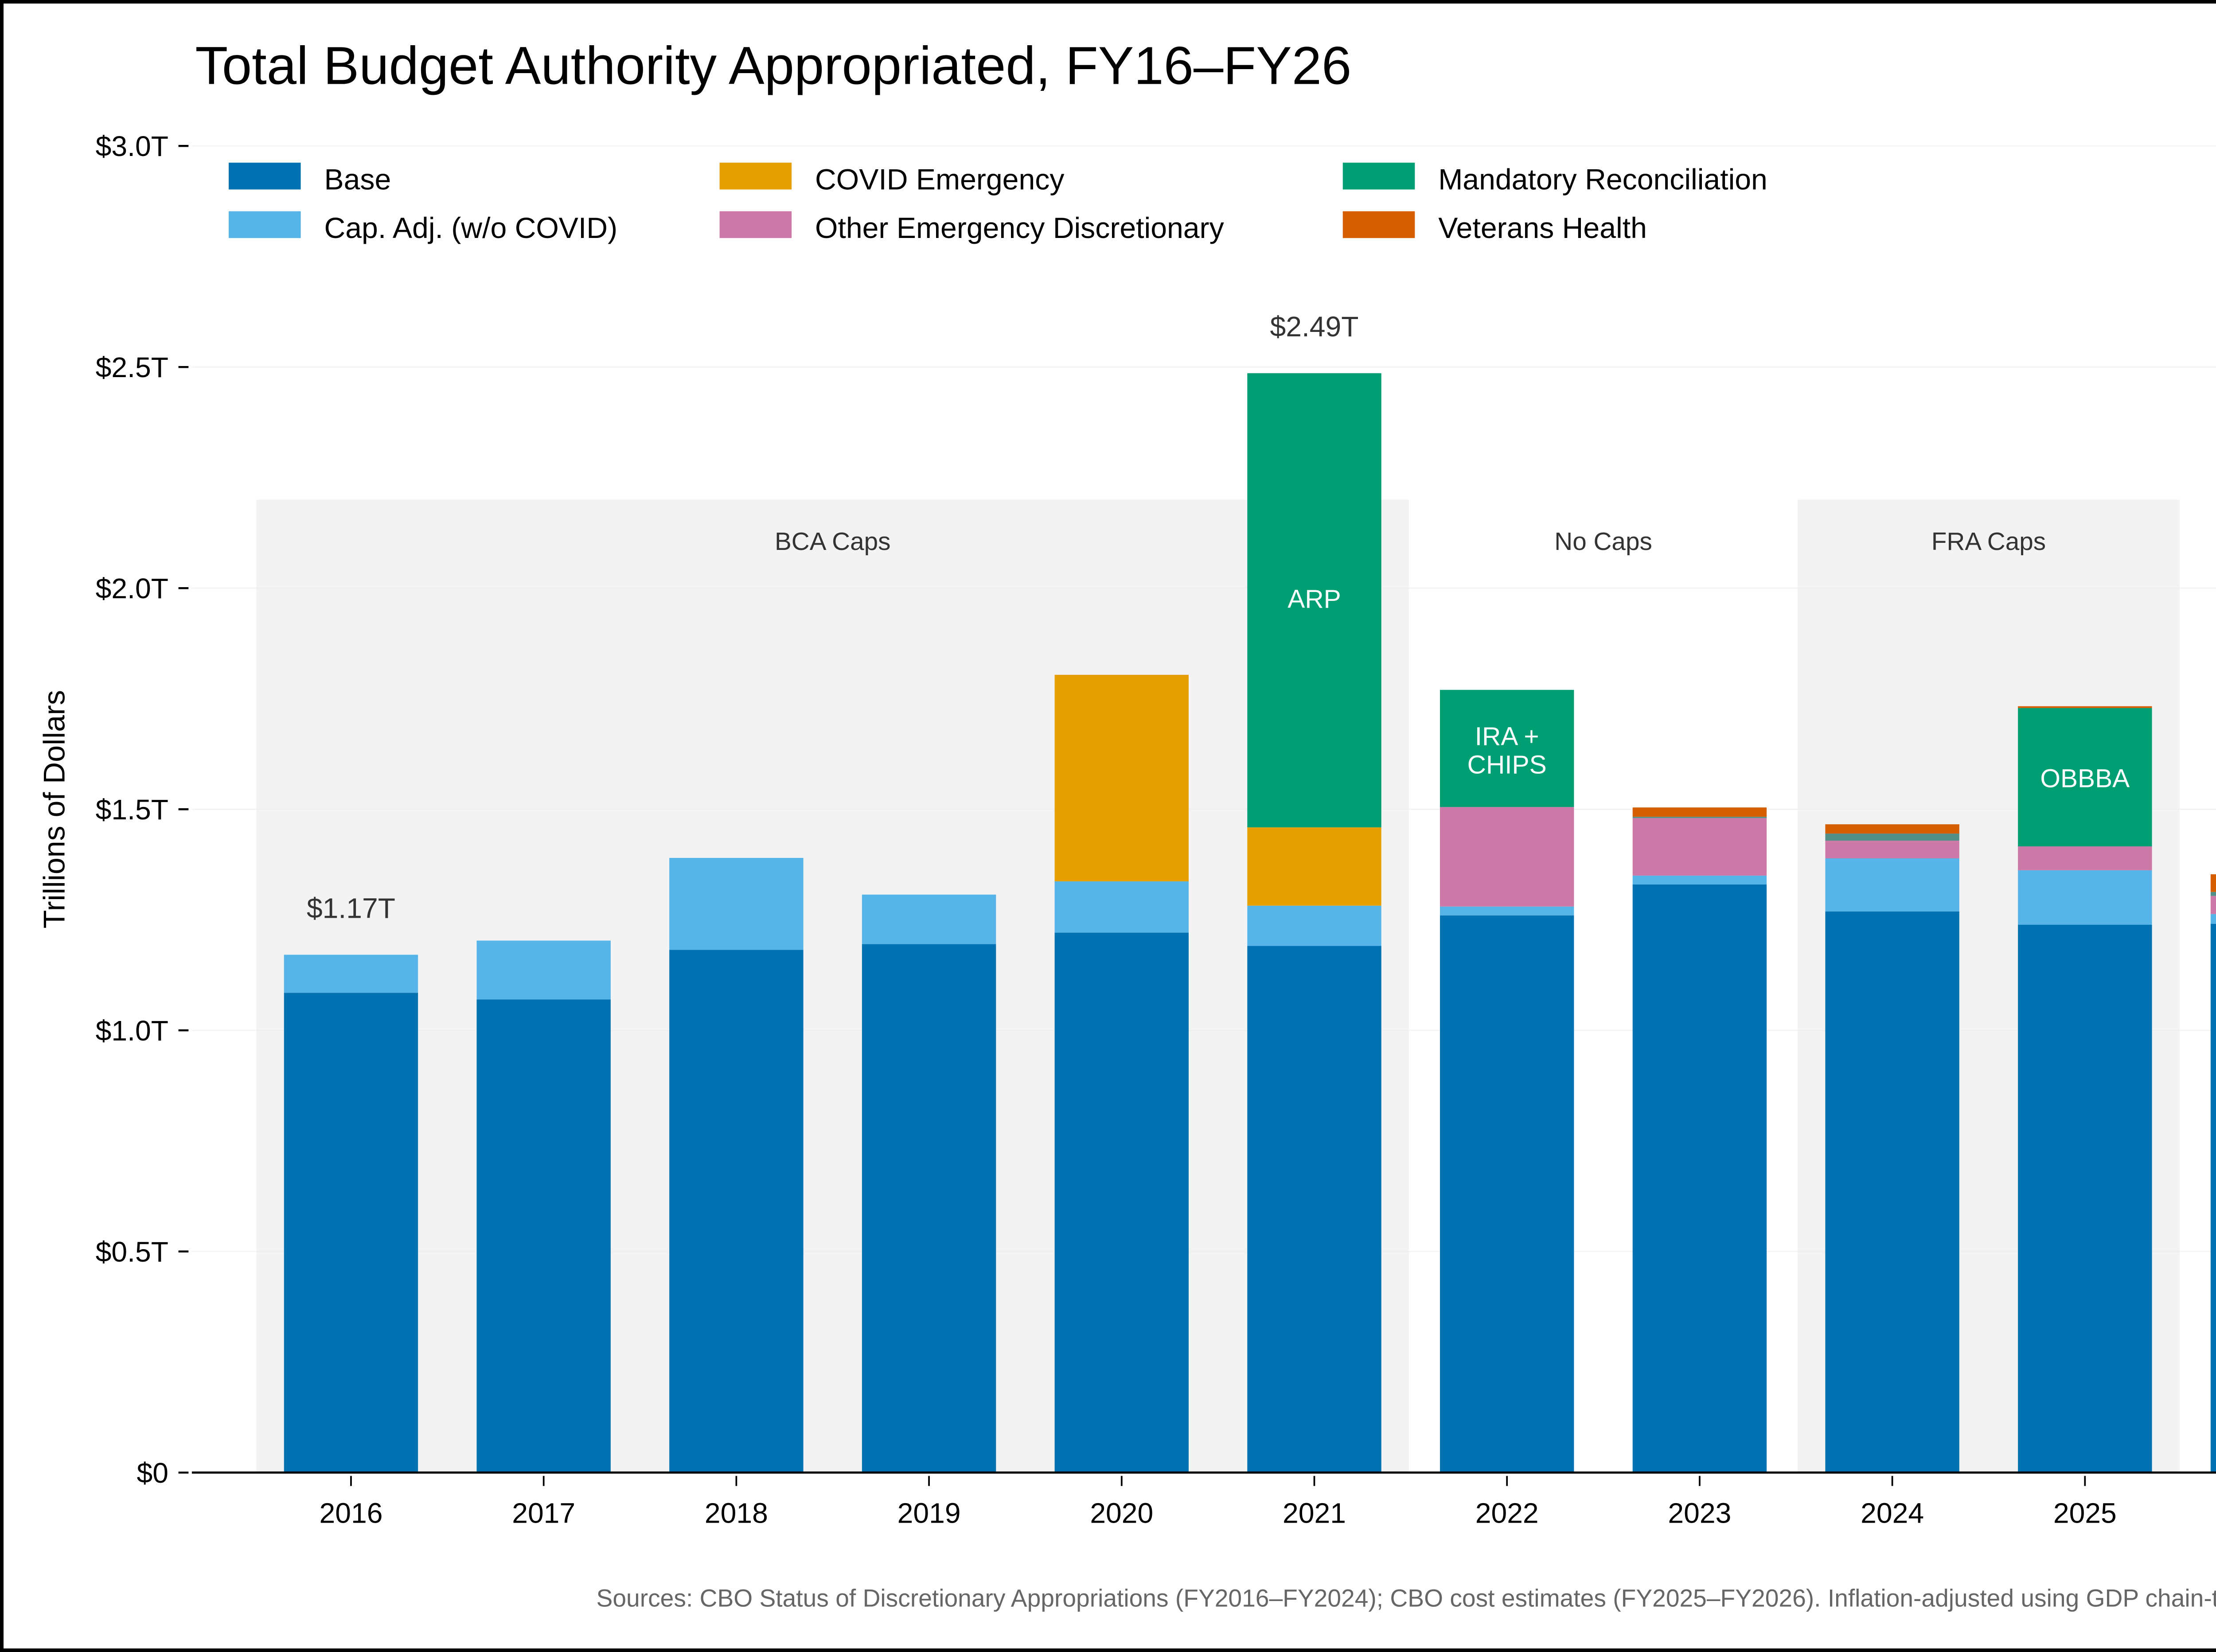 This screenshot has height=1652, width=2216. What do you see at coordinates (736, 903) in the screenshot?
I see `bar-segment-cap-adj-w-o-covid-2018` at bounding box center [736, 903].